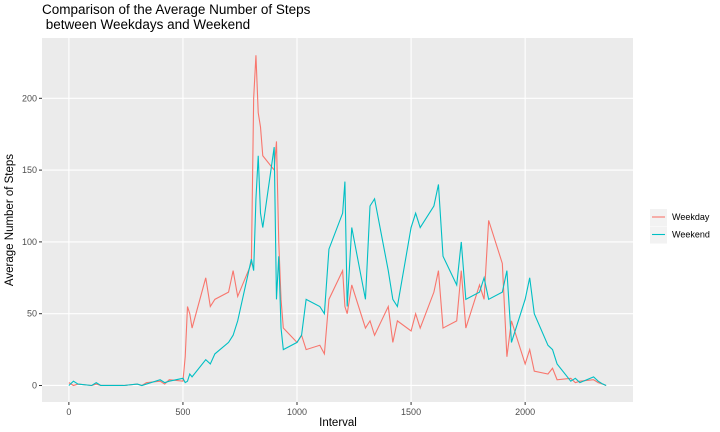  What do you see at coordinates (32, 314) in the screenshot?
I see `y-tick-label: 50` at bounding box center [32, 314].